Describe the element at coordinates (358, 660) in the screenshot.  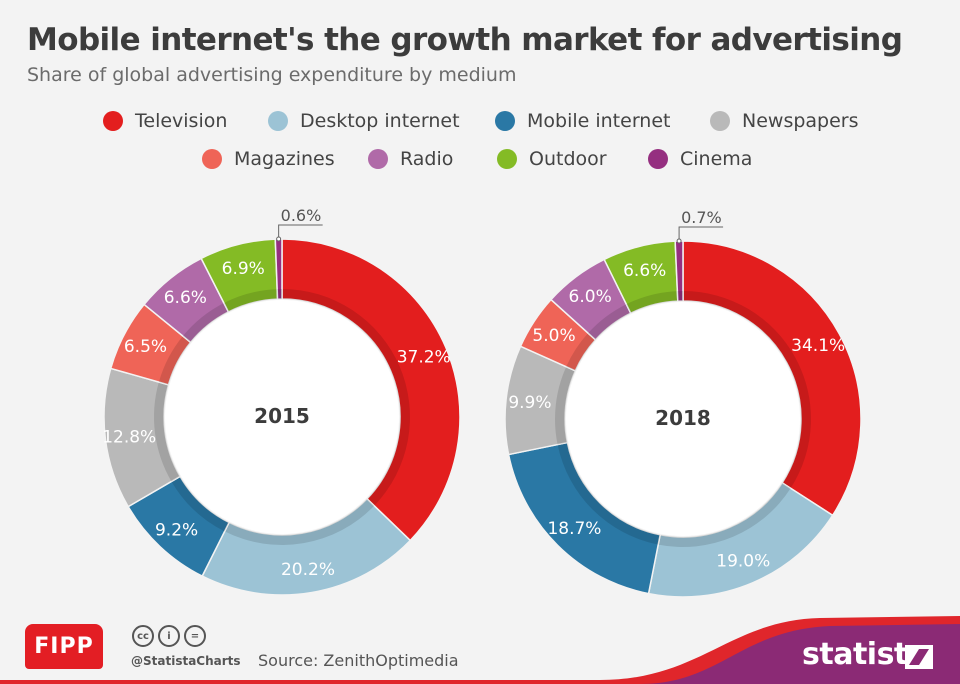
I see `source-note: Source: ZenithOptimedia` at that location.